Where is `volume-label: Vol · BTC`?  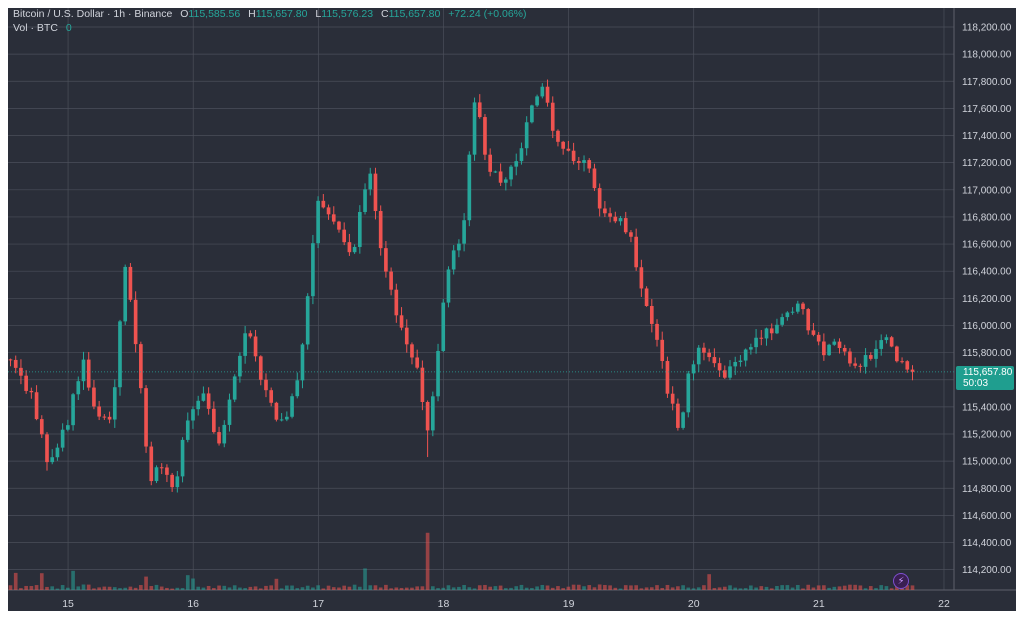 volume-label: Vol · BTC is located at coordinates (35, 28).